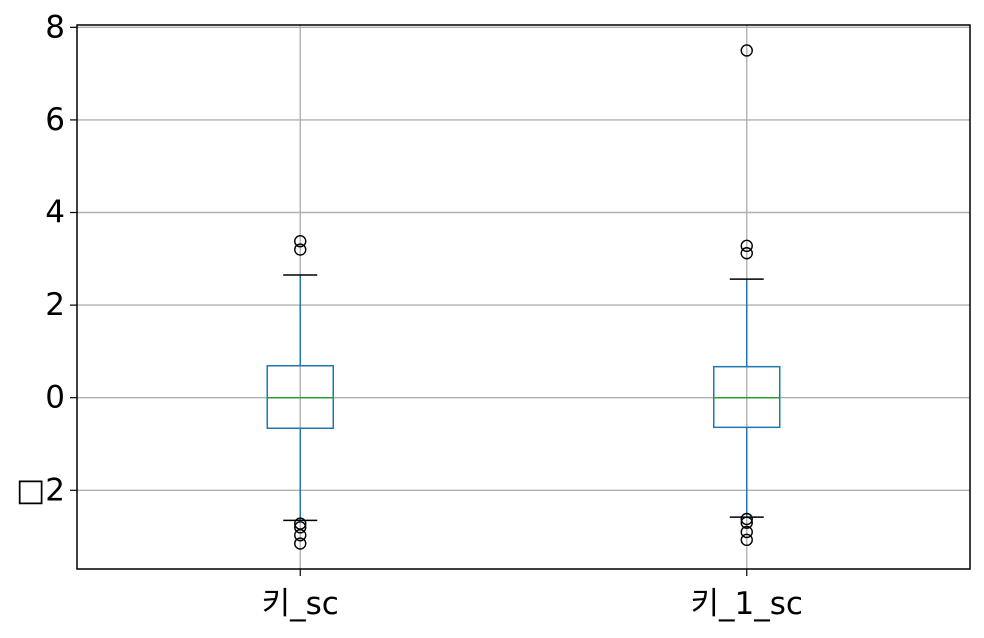  What do you see at coordinates (300, 604) in the screenshot?
I see `x-tick-label: 키_sc` at bounding box center [300, 604].